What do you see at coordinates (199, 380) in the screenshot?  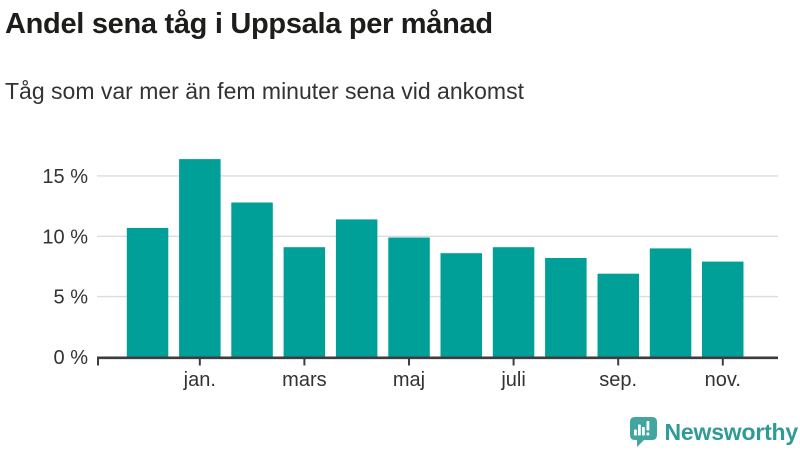 I see `x-tick-label: jan.` at bounding box center [199, 380].